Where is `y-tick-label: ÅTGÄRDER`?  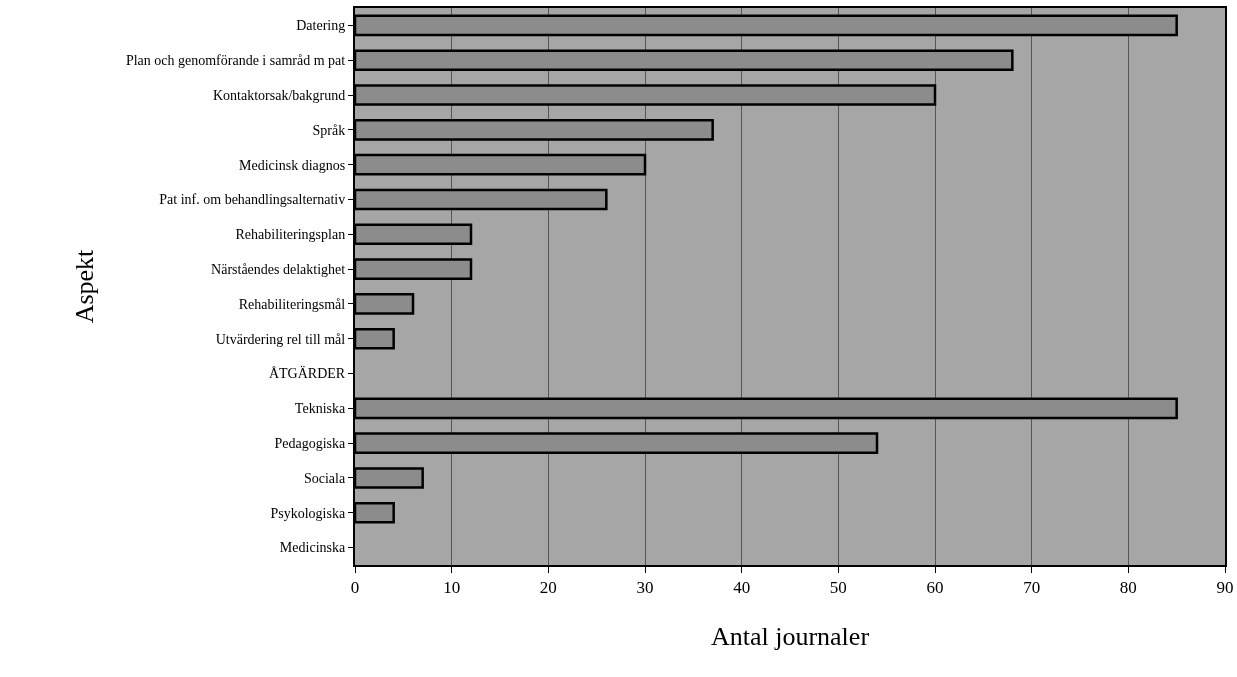
y-tick-label: ÅTGÄRDER is located at coordinates (307, 373).